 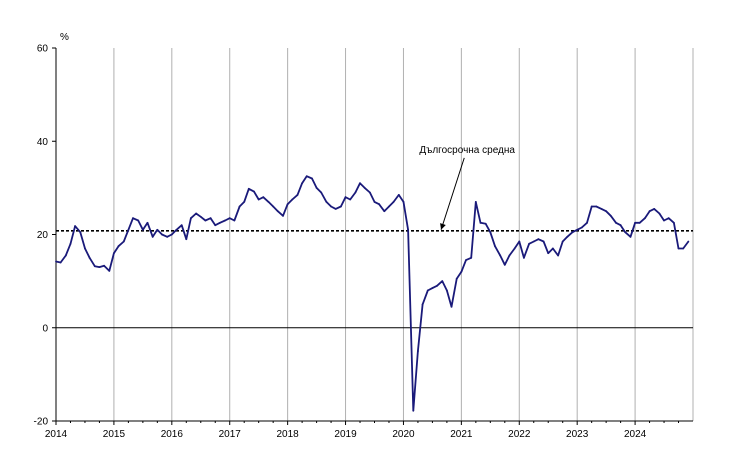 What do you see at coordinates (519, 434) in the screenshot?
I see `x-tick-label: 2022` at bounding box center [519, 434].